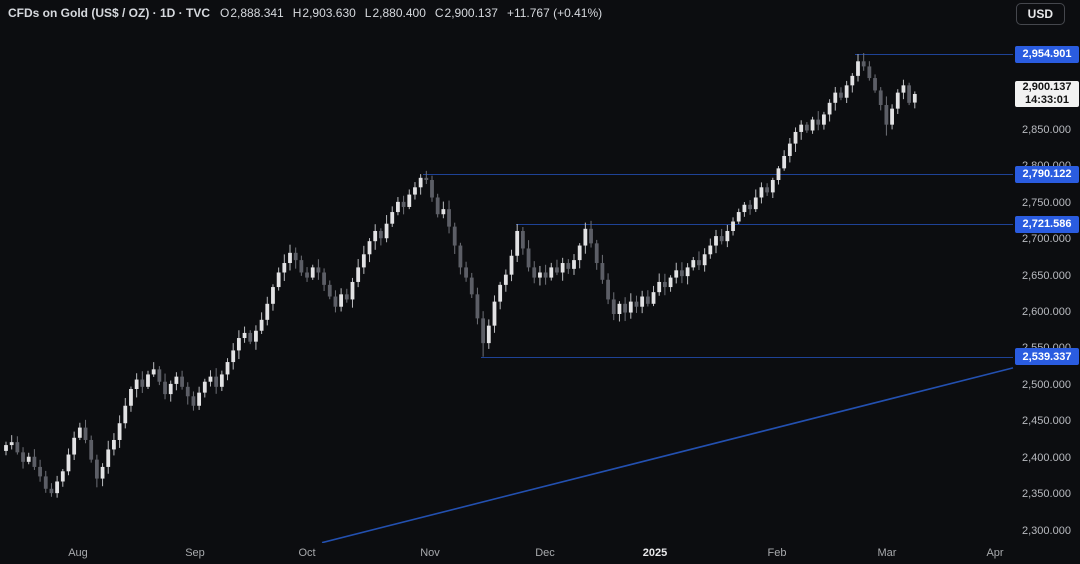 Image resolution: width=1080 pixels, height=564 pixels. Describe the element at coordinates (1047, 93) in the screenshot. I see `current-price-badge: 2,900.137 14:33:01` at that location.